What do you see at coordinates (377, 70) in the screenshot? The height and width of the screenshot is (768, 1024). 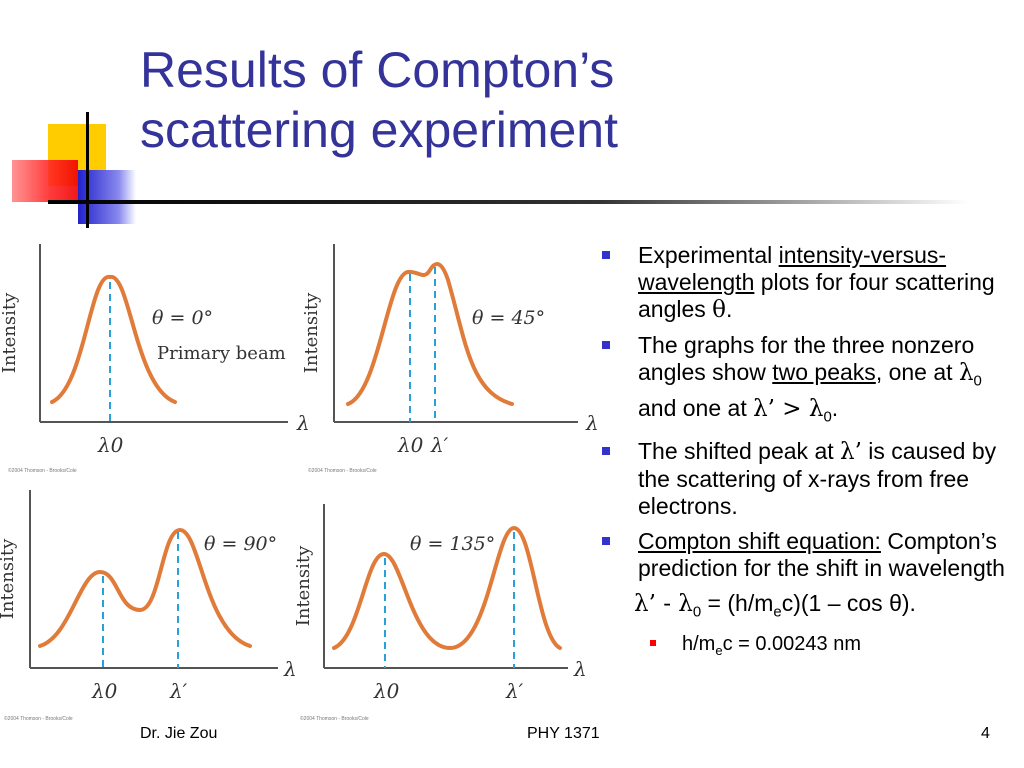 I see `title-line-1: Results of Compton’s` at bounding box center [377, 70].